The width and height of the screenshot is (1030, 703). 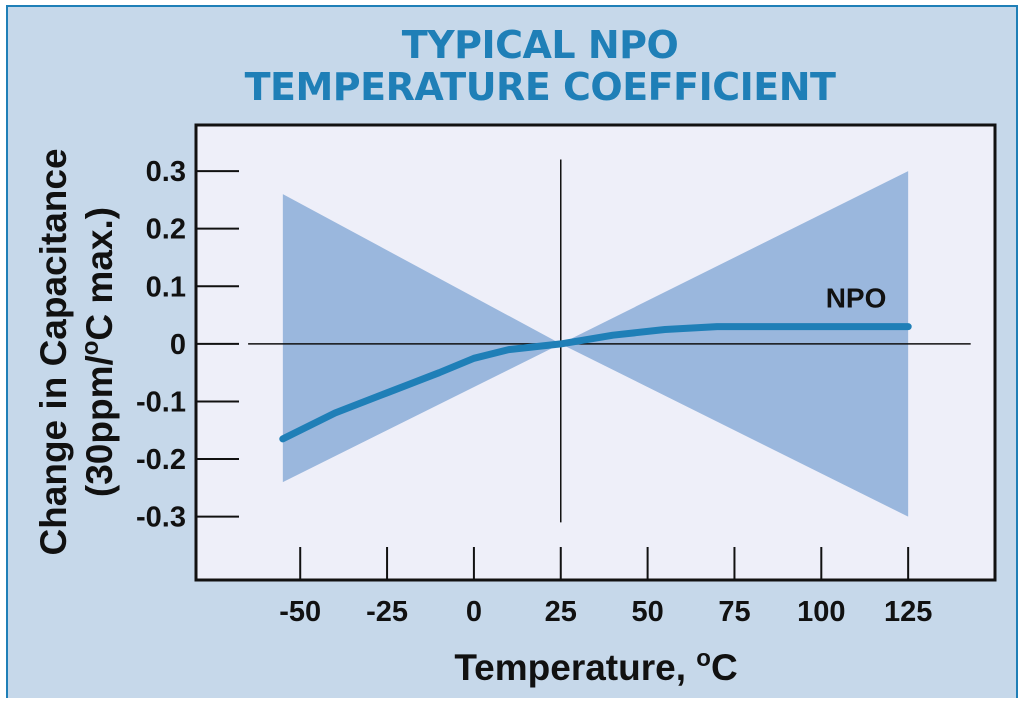 What do you see at coordinates (734, 612) in the screenshot?
I see `x-tick-label: 75` at bounding box center [734, 612].